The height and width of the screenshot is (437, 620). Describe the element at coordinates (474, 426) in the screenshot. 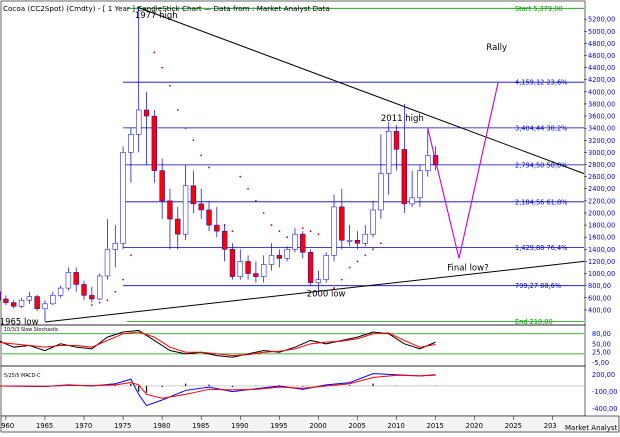

I see `x-tick-label: 2020` at that location.